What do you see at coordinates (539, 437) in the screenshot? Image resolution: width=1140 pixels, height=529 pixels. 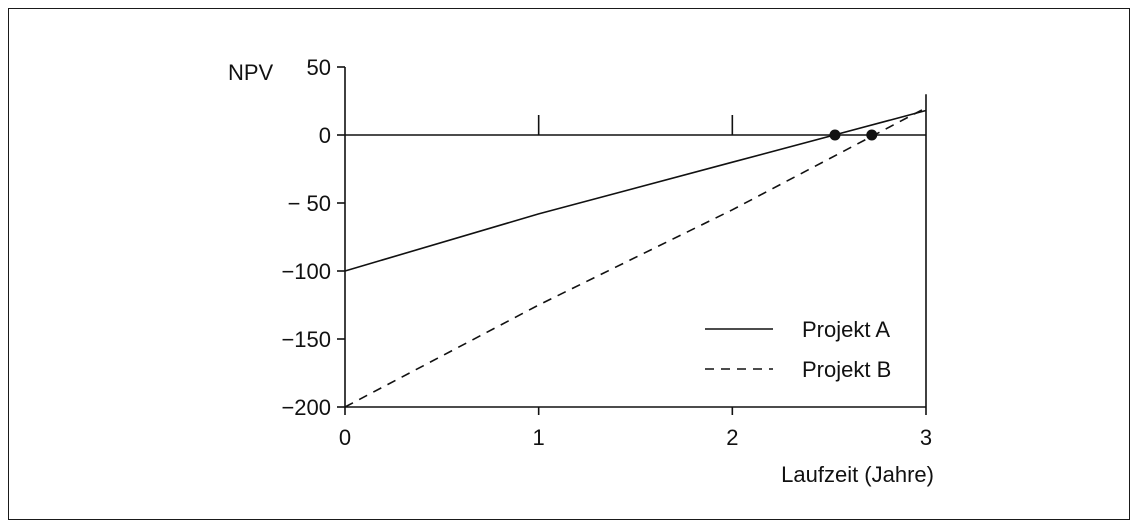 I see `x-tick-label: 1` at bounding box center [539, 437].